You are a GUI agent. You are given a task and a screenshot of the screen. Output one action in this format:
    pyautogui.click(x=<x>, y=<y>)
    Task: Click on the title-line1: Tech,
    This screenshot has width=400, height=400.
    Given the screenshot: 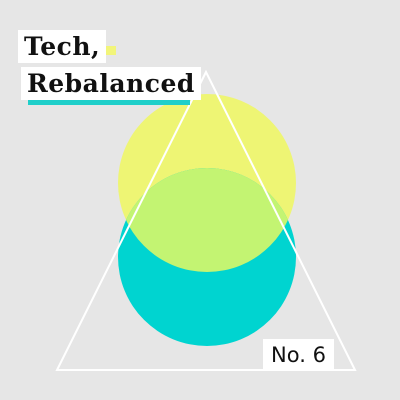 What is the action you would take?
    pyautogui.click(x=62, y=46)
    